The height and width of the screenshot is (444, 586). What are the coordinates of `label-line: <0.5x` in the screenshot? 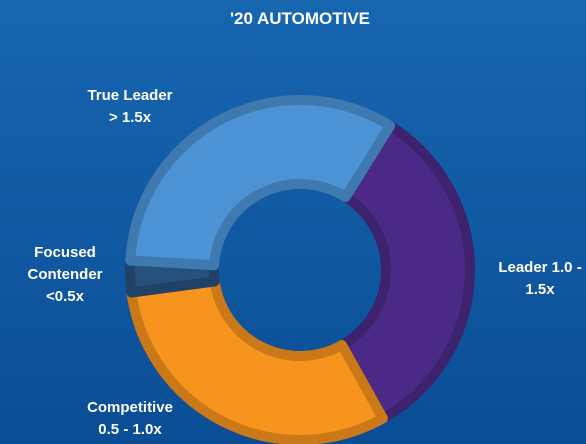 It's located at (65, 296).